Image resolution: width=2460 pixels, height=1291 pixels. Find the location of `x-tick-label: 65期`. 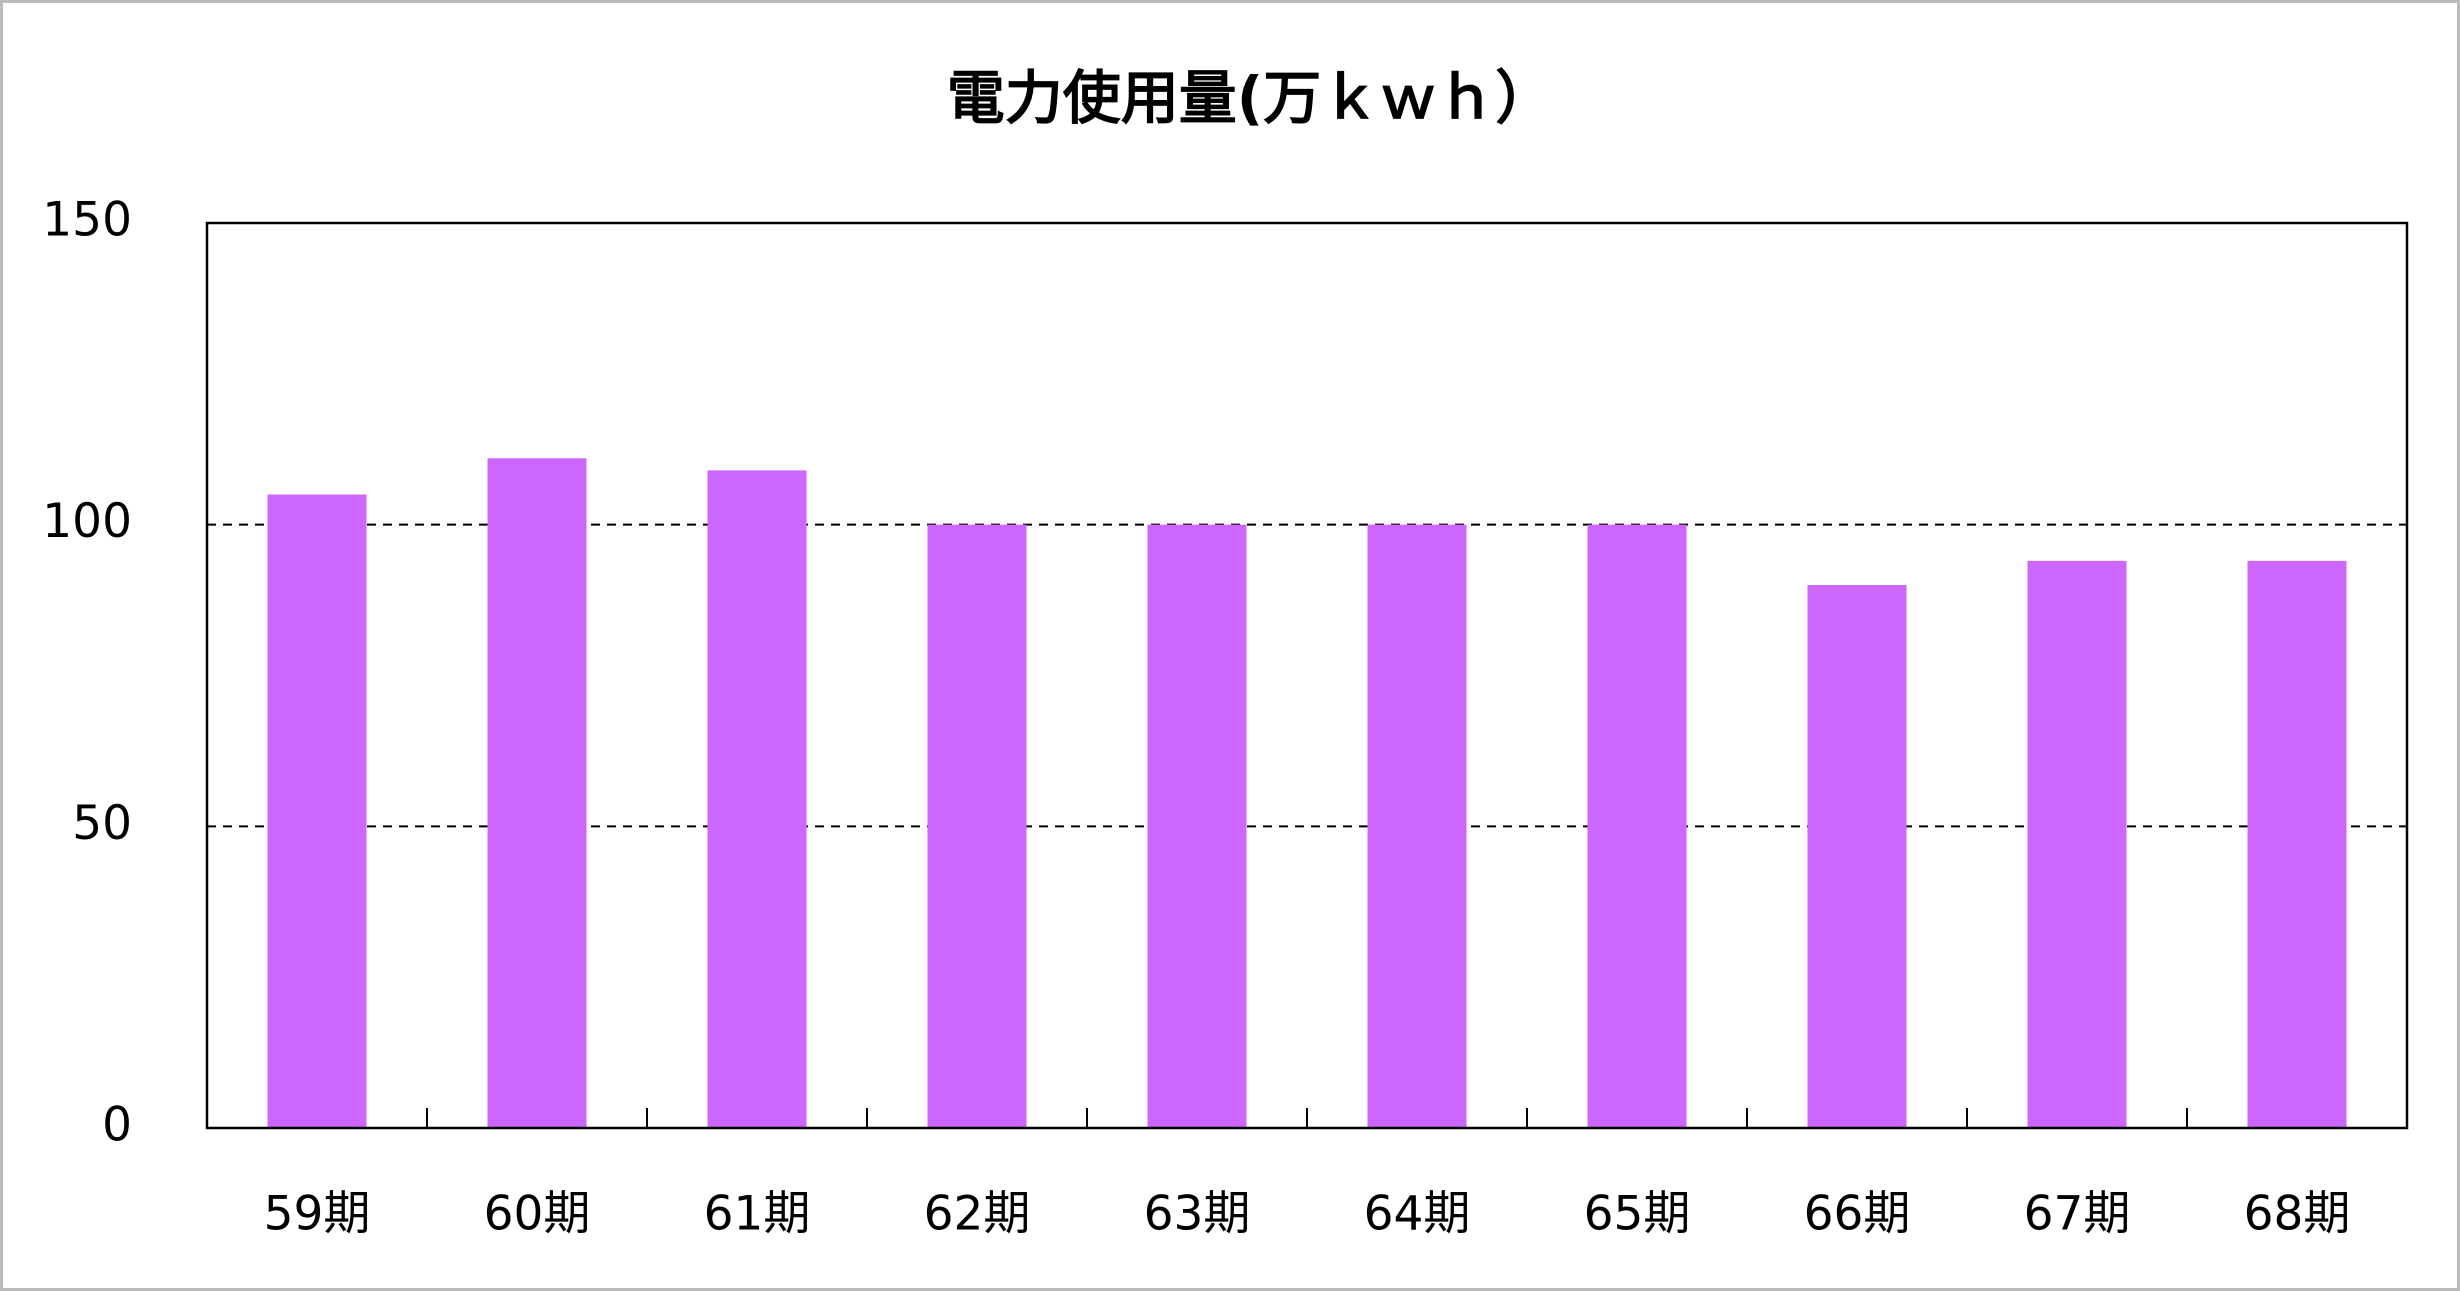

x-tick-label: 65期 is located at coordinates (1637, 1214).